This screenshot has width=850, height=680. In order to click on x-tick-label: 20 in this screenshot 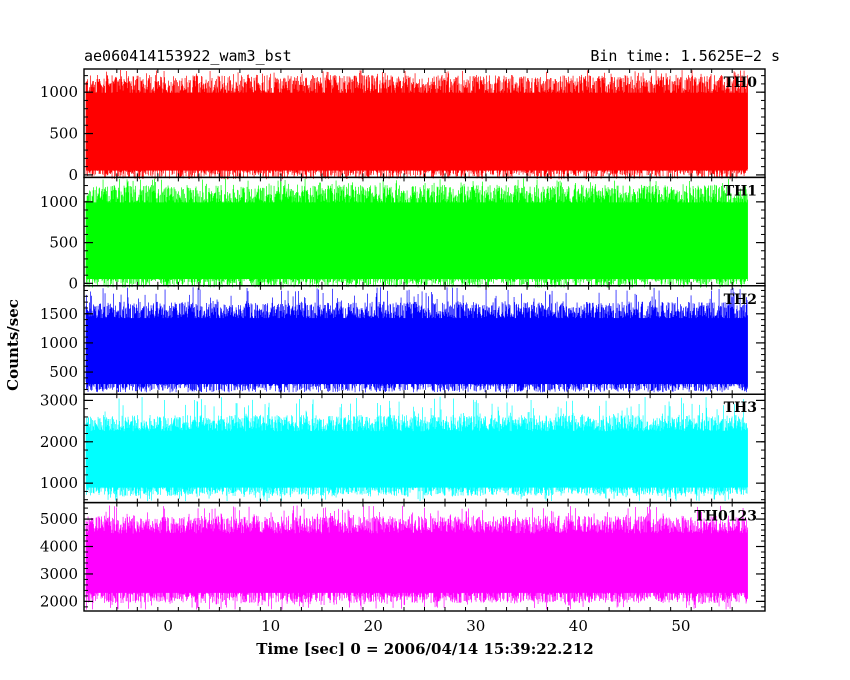, I will do `click(373, 626)`.